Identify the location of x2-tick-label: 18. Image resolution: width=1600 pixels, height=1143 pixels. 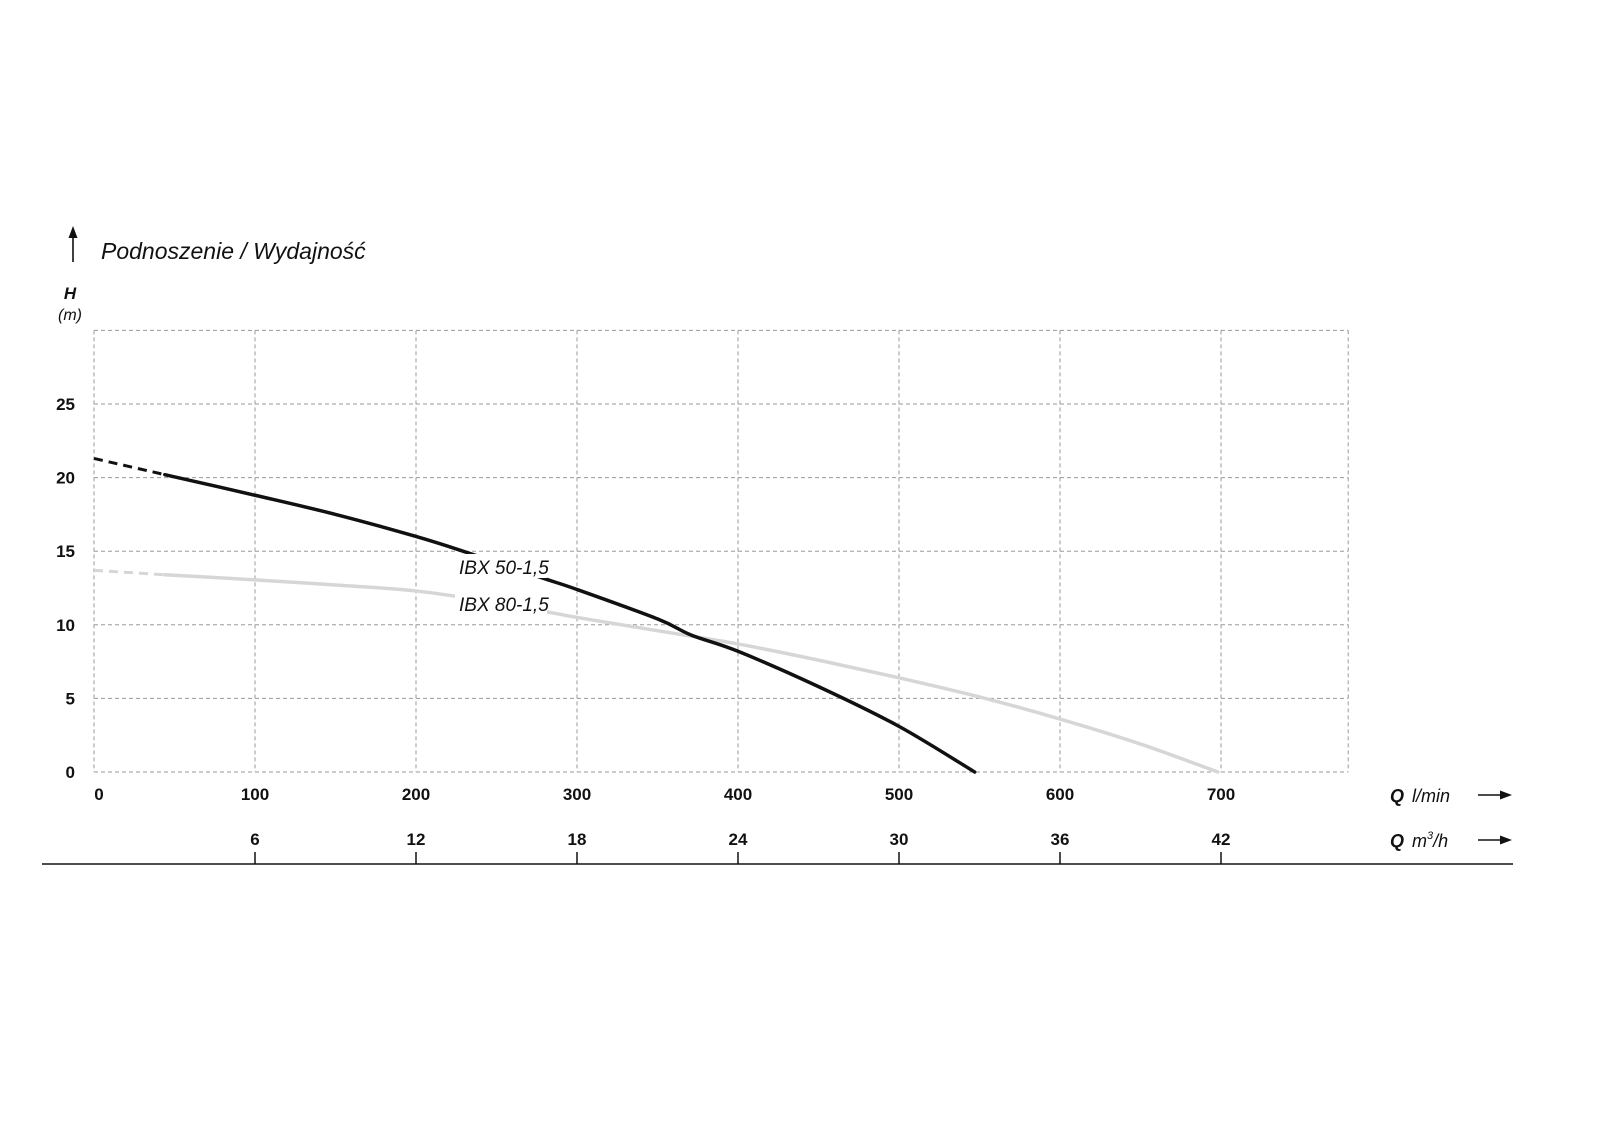
(577, 839).